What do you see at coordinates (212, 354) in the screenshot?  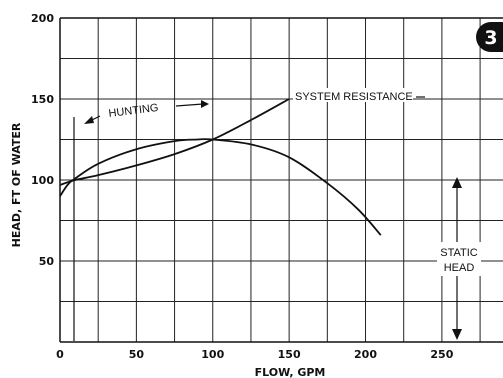 I see `x-tick-label: 100` at bounding box center [212, 354].